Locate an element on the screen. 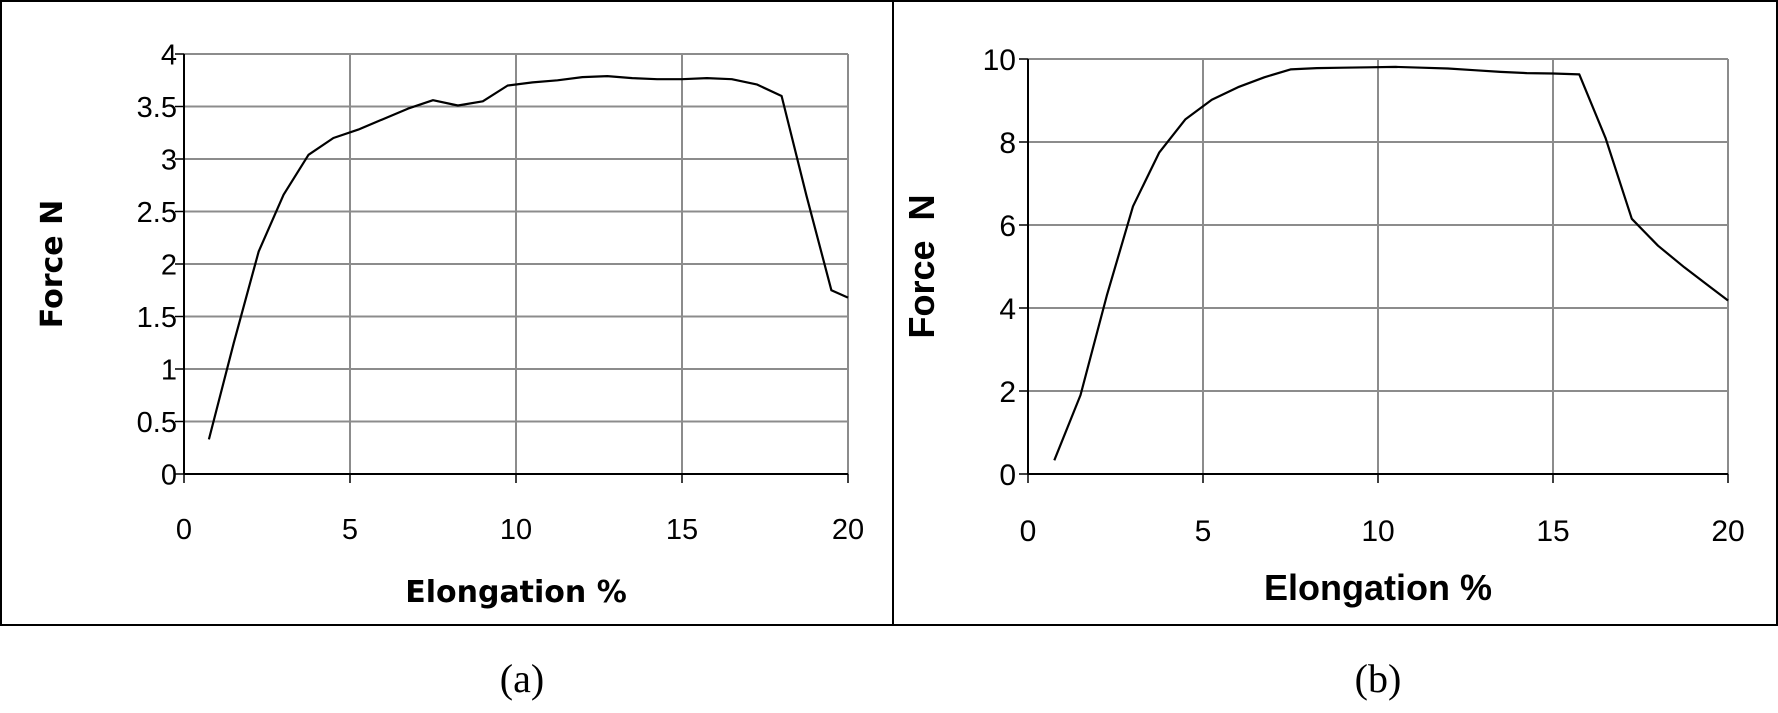 The height and width of the screenshot is (713, 1778). chart-a-y-tick-label: 1 is located at coordinates (169, 370).